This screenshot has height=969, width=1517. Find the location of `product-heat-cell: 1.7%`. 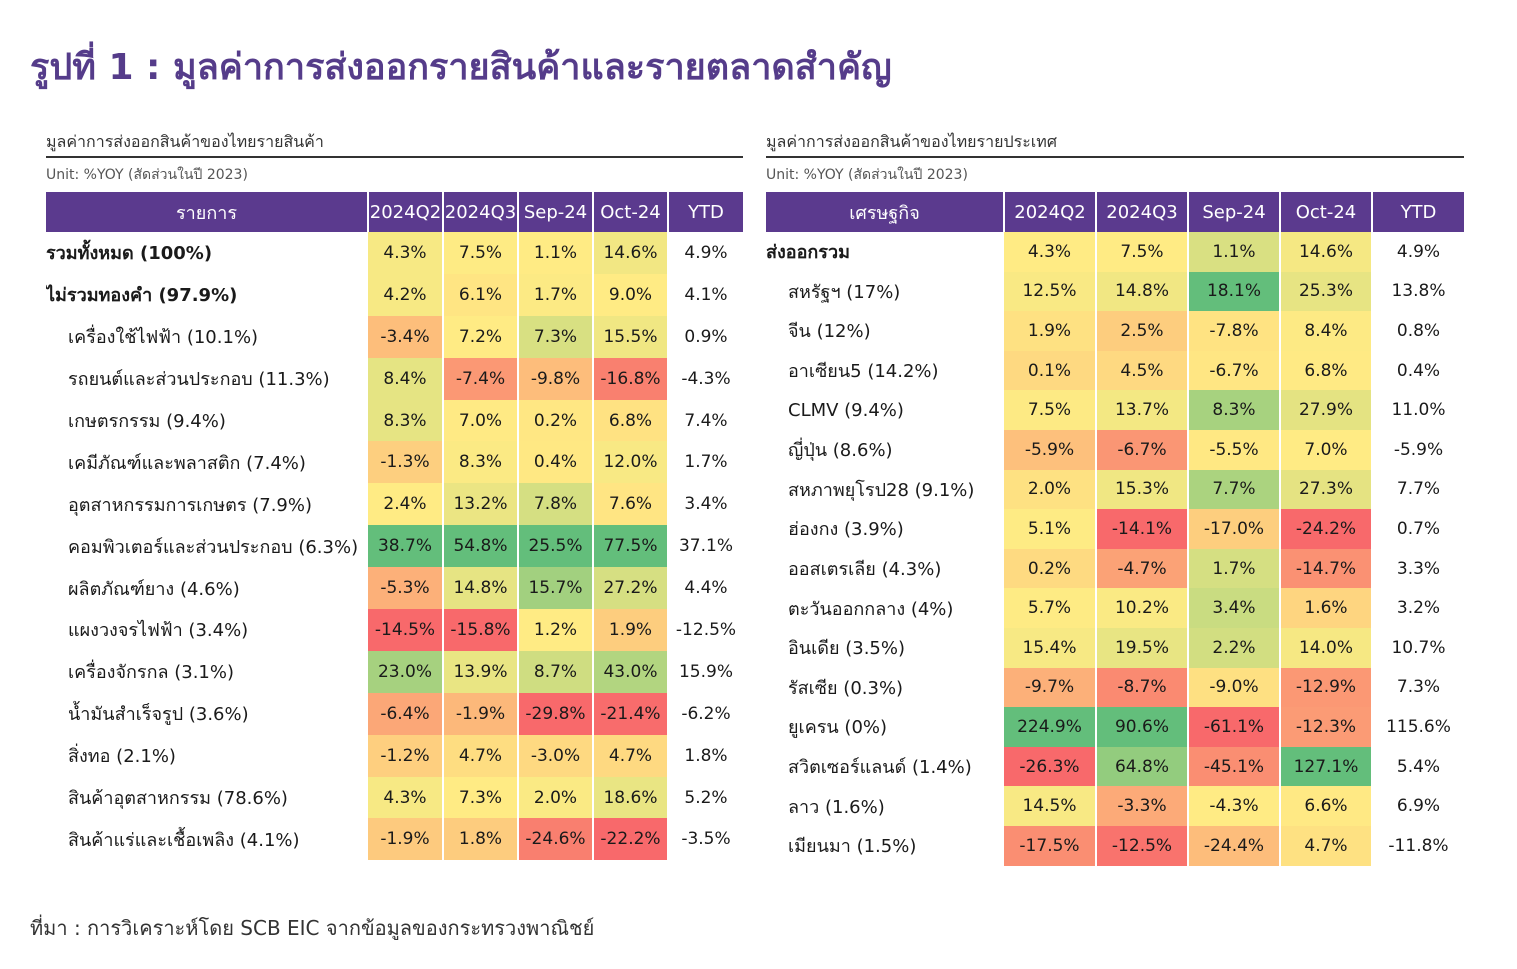

product-heat-cell: 1.7% is located at coordinates (556, 294).